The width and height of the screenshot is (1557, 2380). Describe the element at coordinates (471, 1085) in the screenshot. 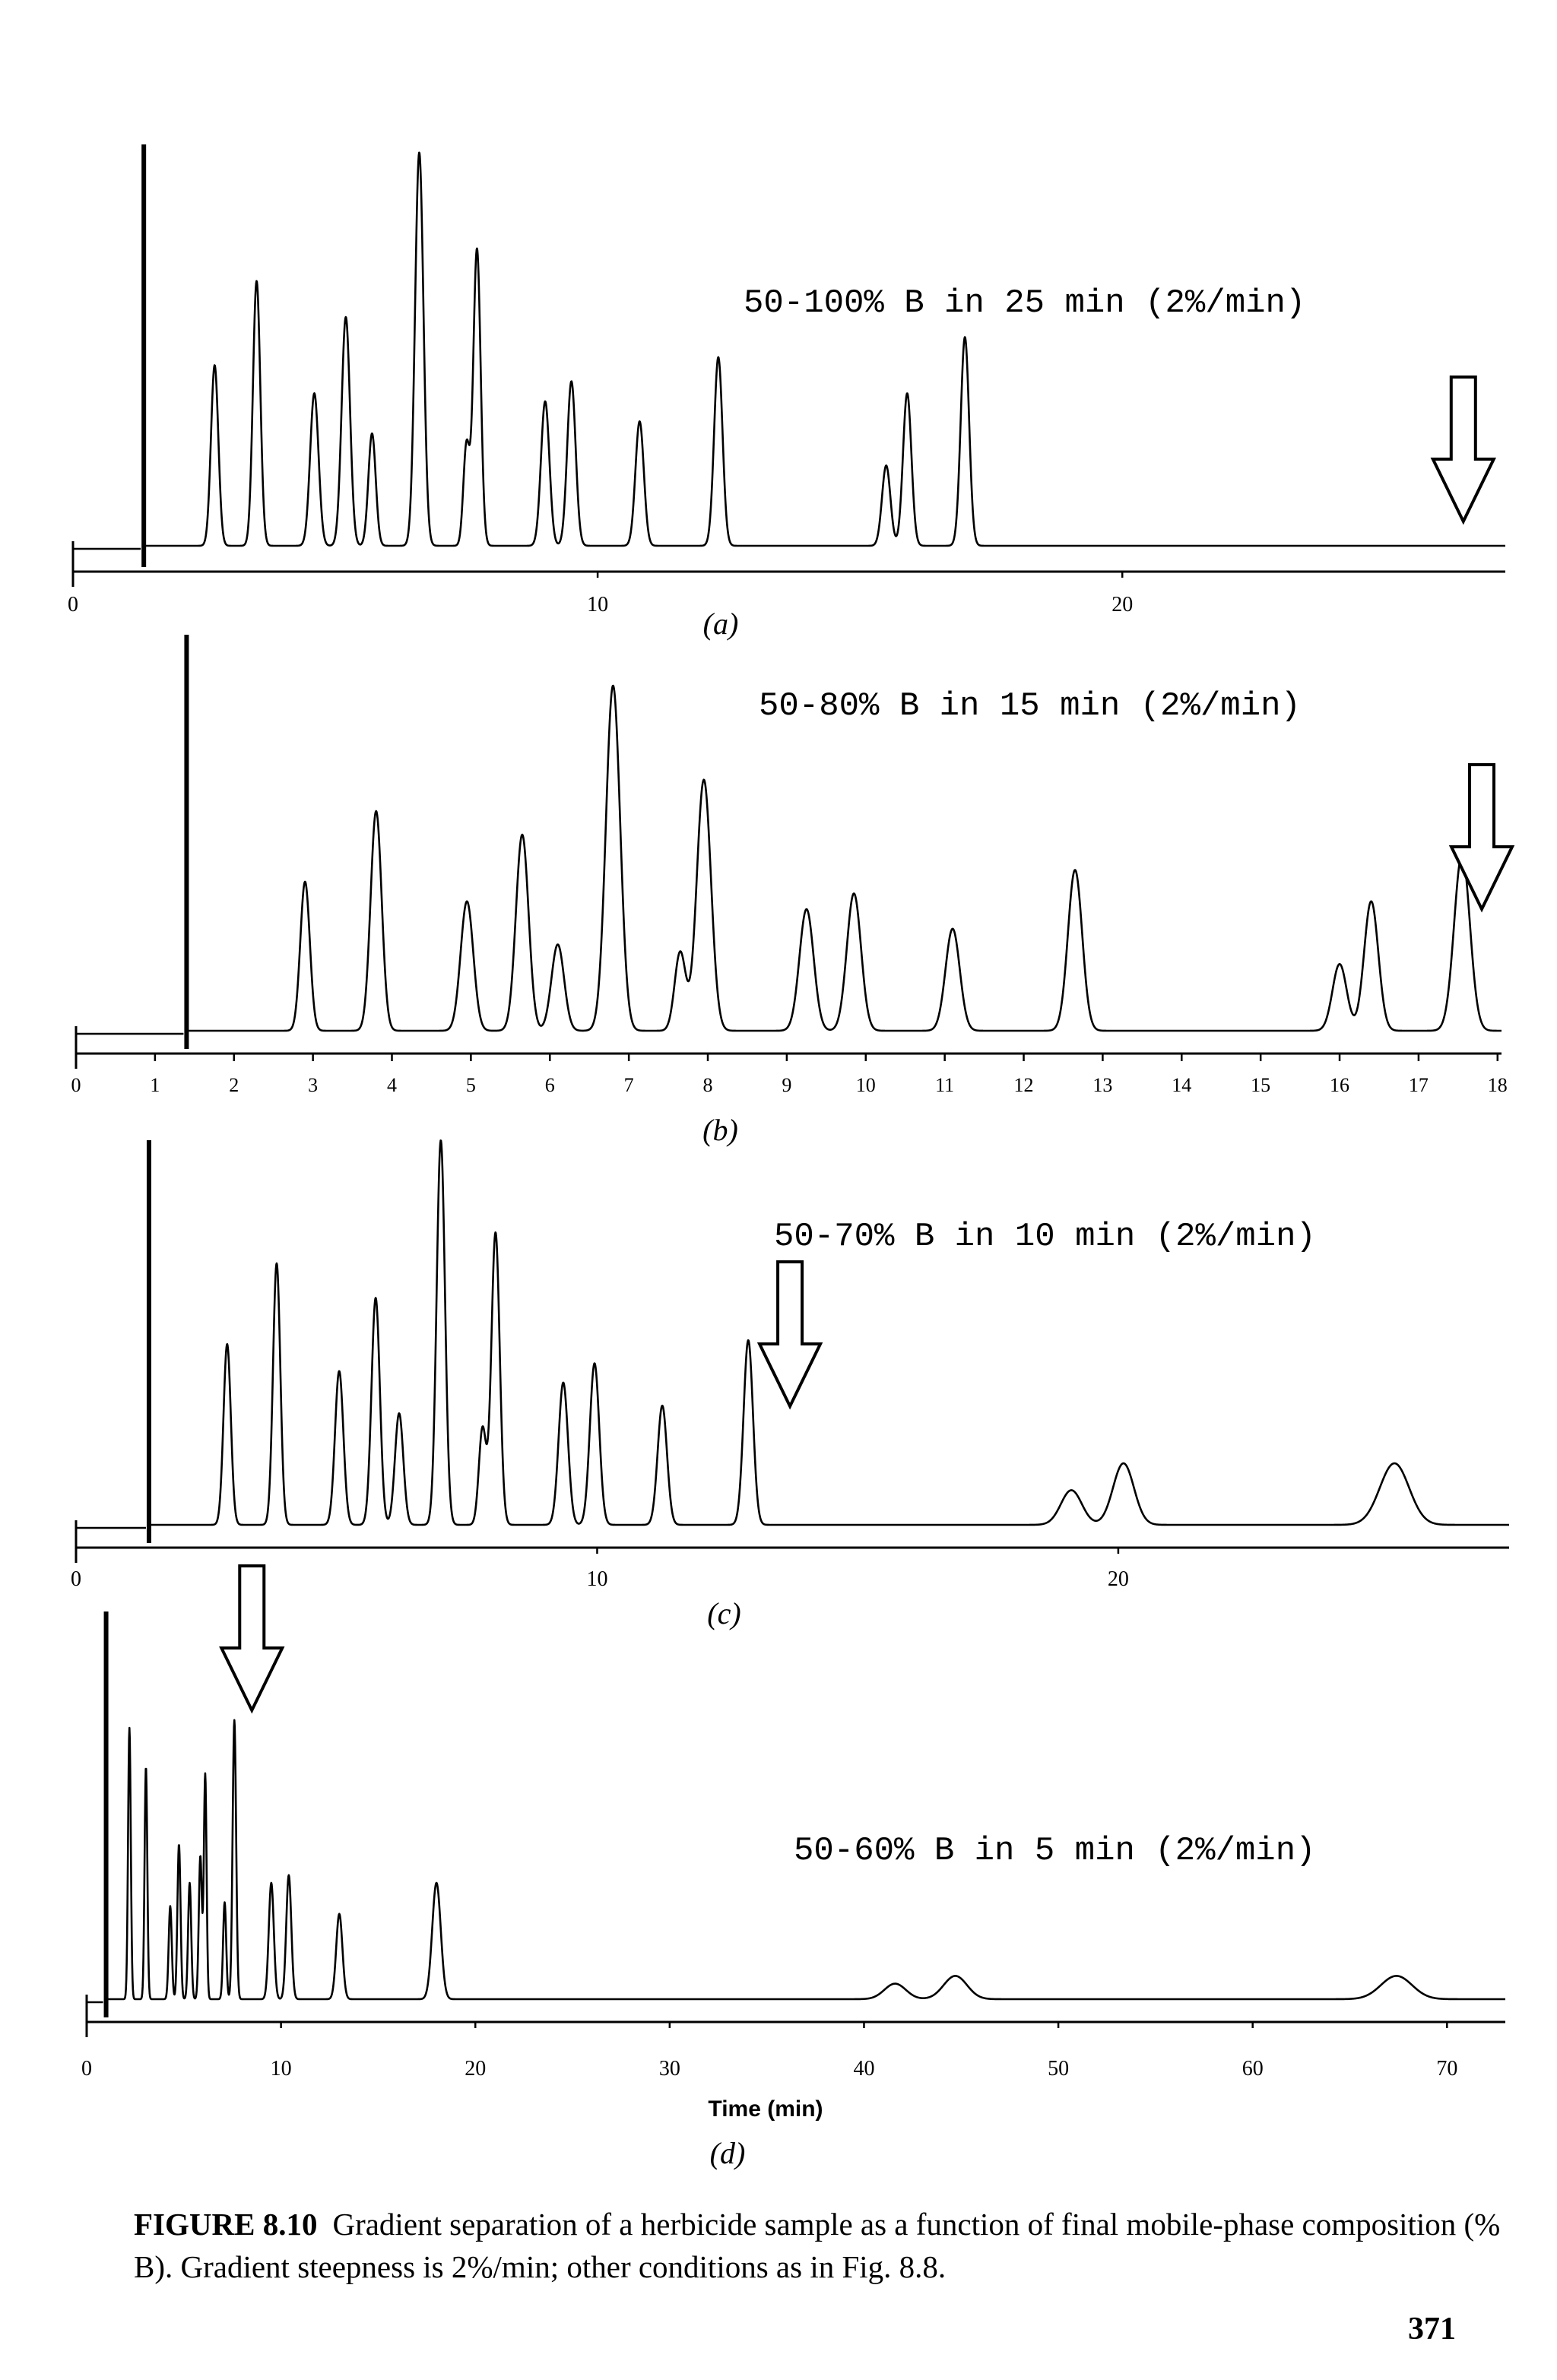

I see `x-tick-label: 5` at that location.